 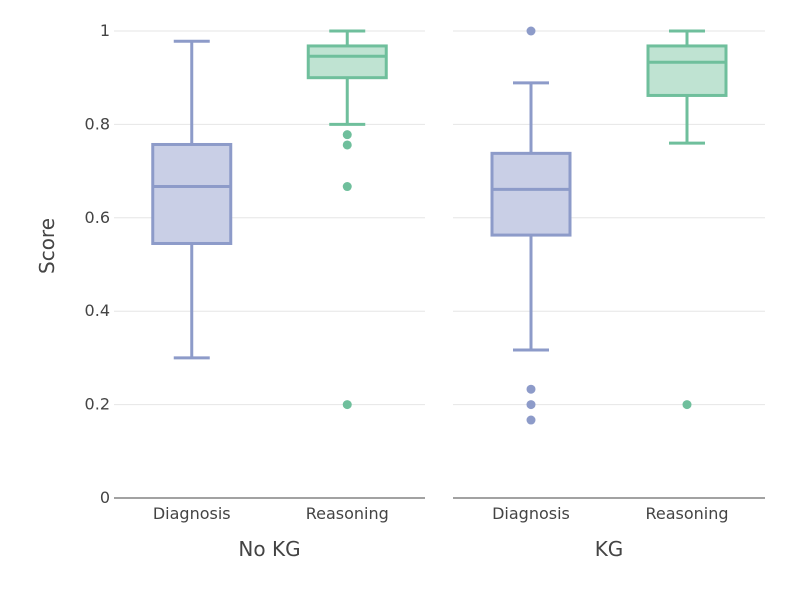 I want to click on y-tick-label: 0, so click(x=105, y=497).